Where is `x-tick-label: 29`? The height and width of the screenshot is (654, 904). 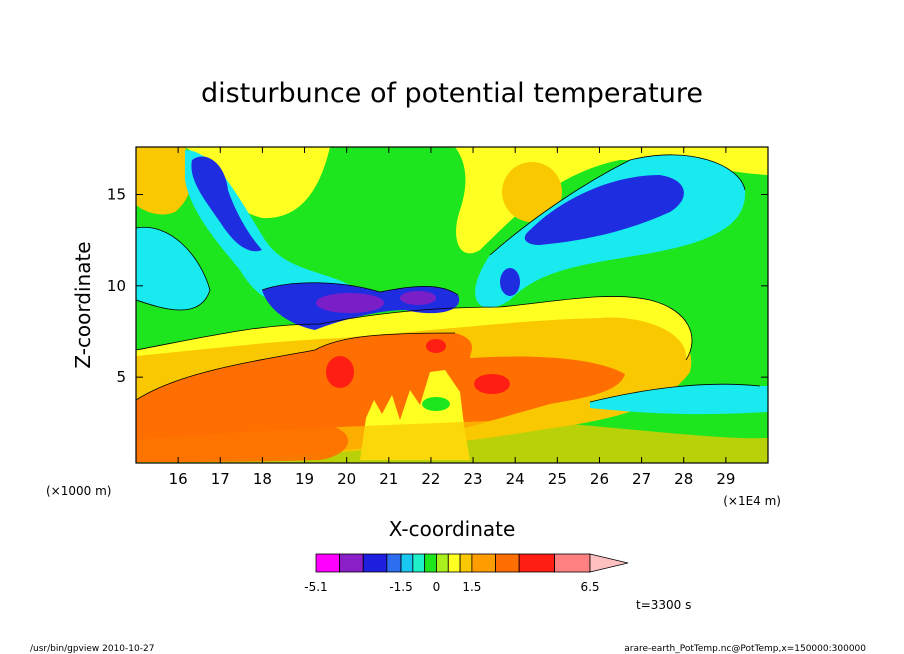
x-tick-label: 29 is located at coordinates (725, 479).